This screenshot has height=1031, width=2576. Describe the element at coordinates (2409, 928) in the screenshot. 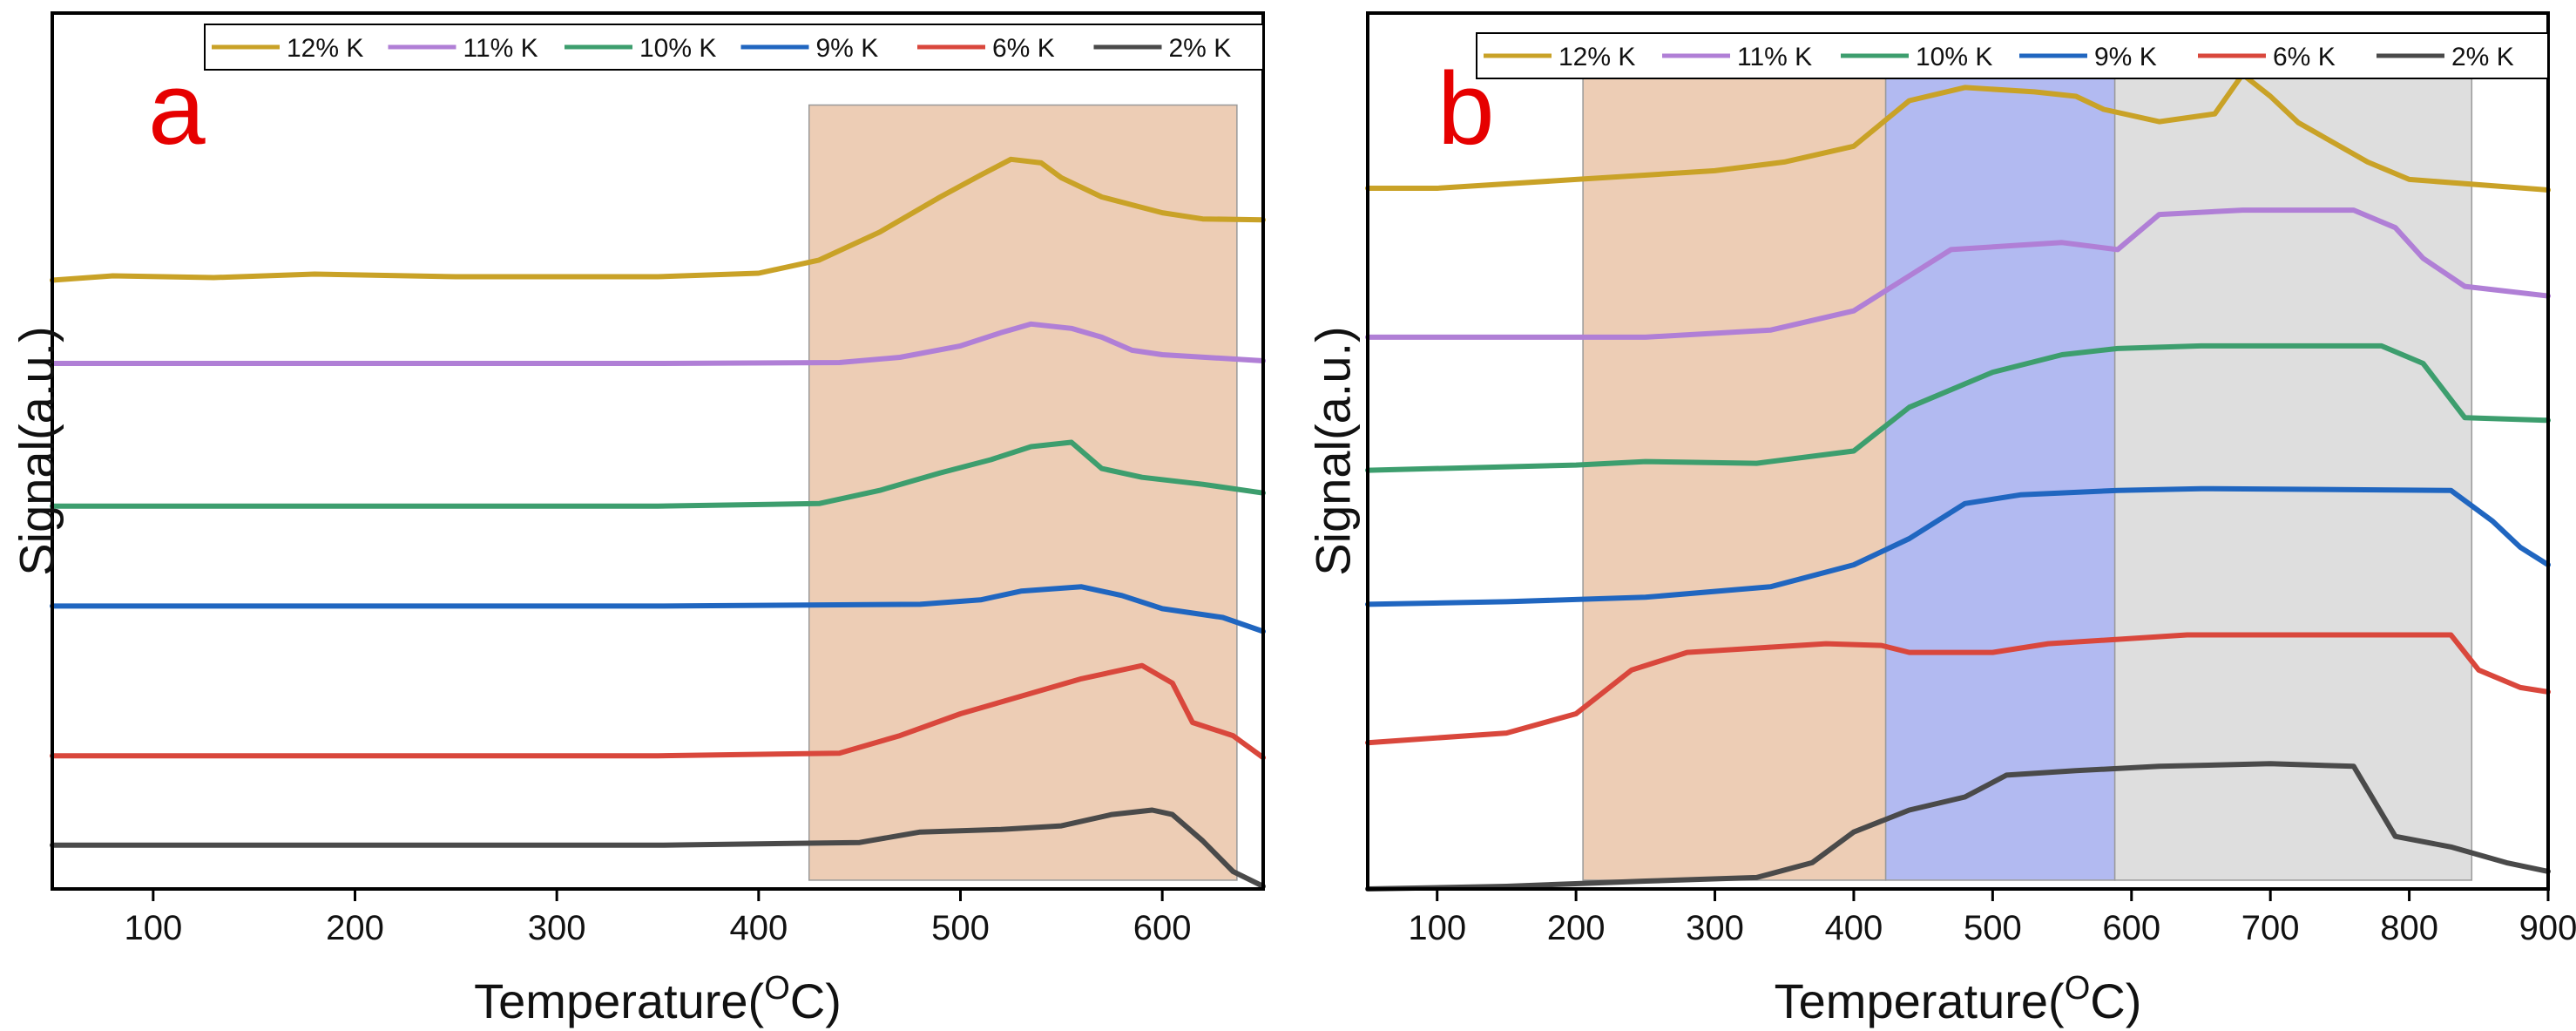

I see `x-tick-label: 800` at that location.